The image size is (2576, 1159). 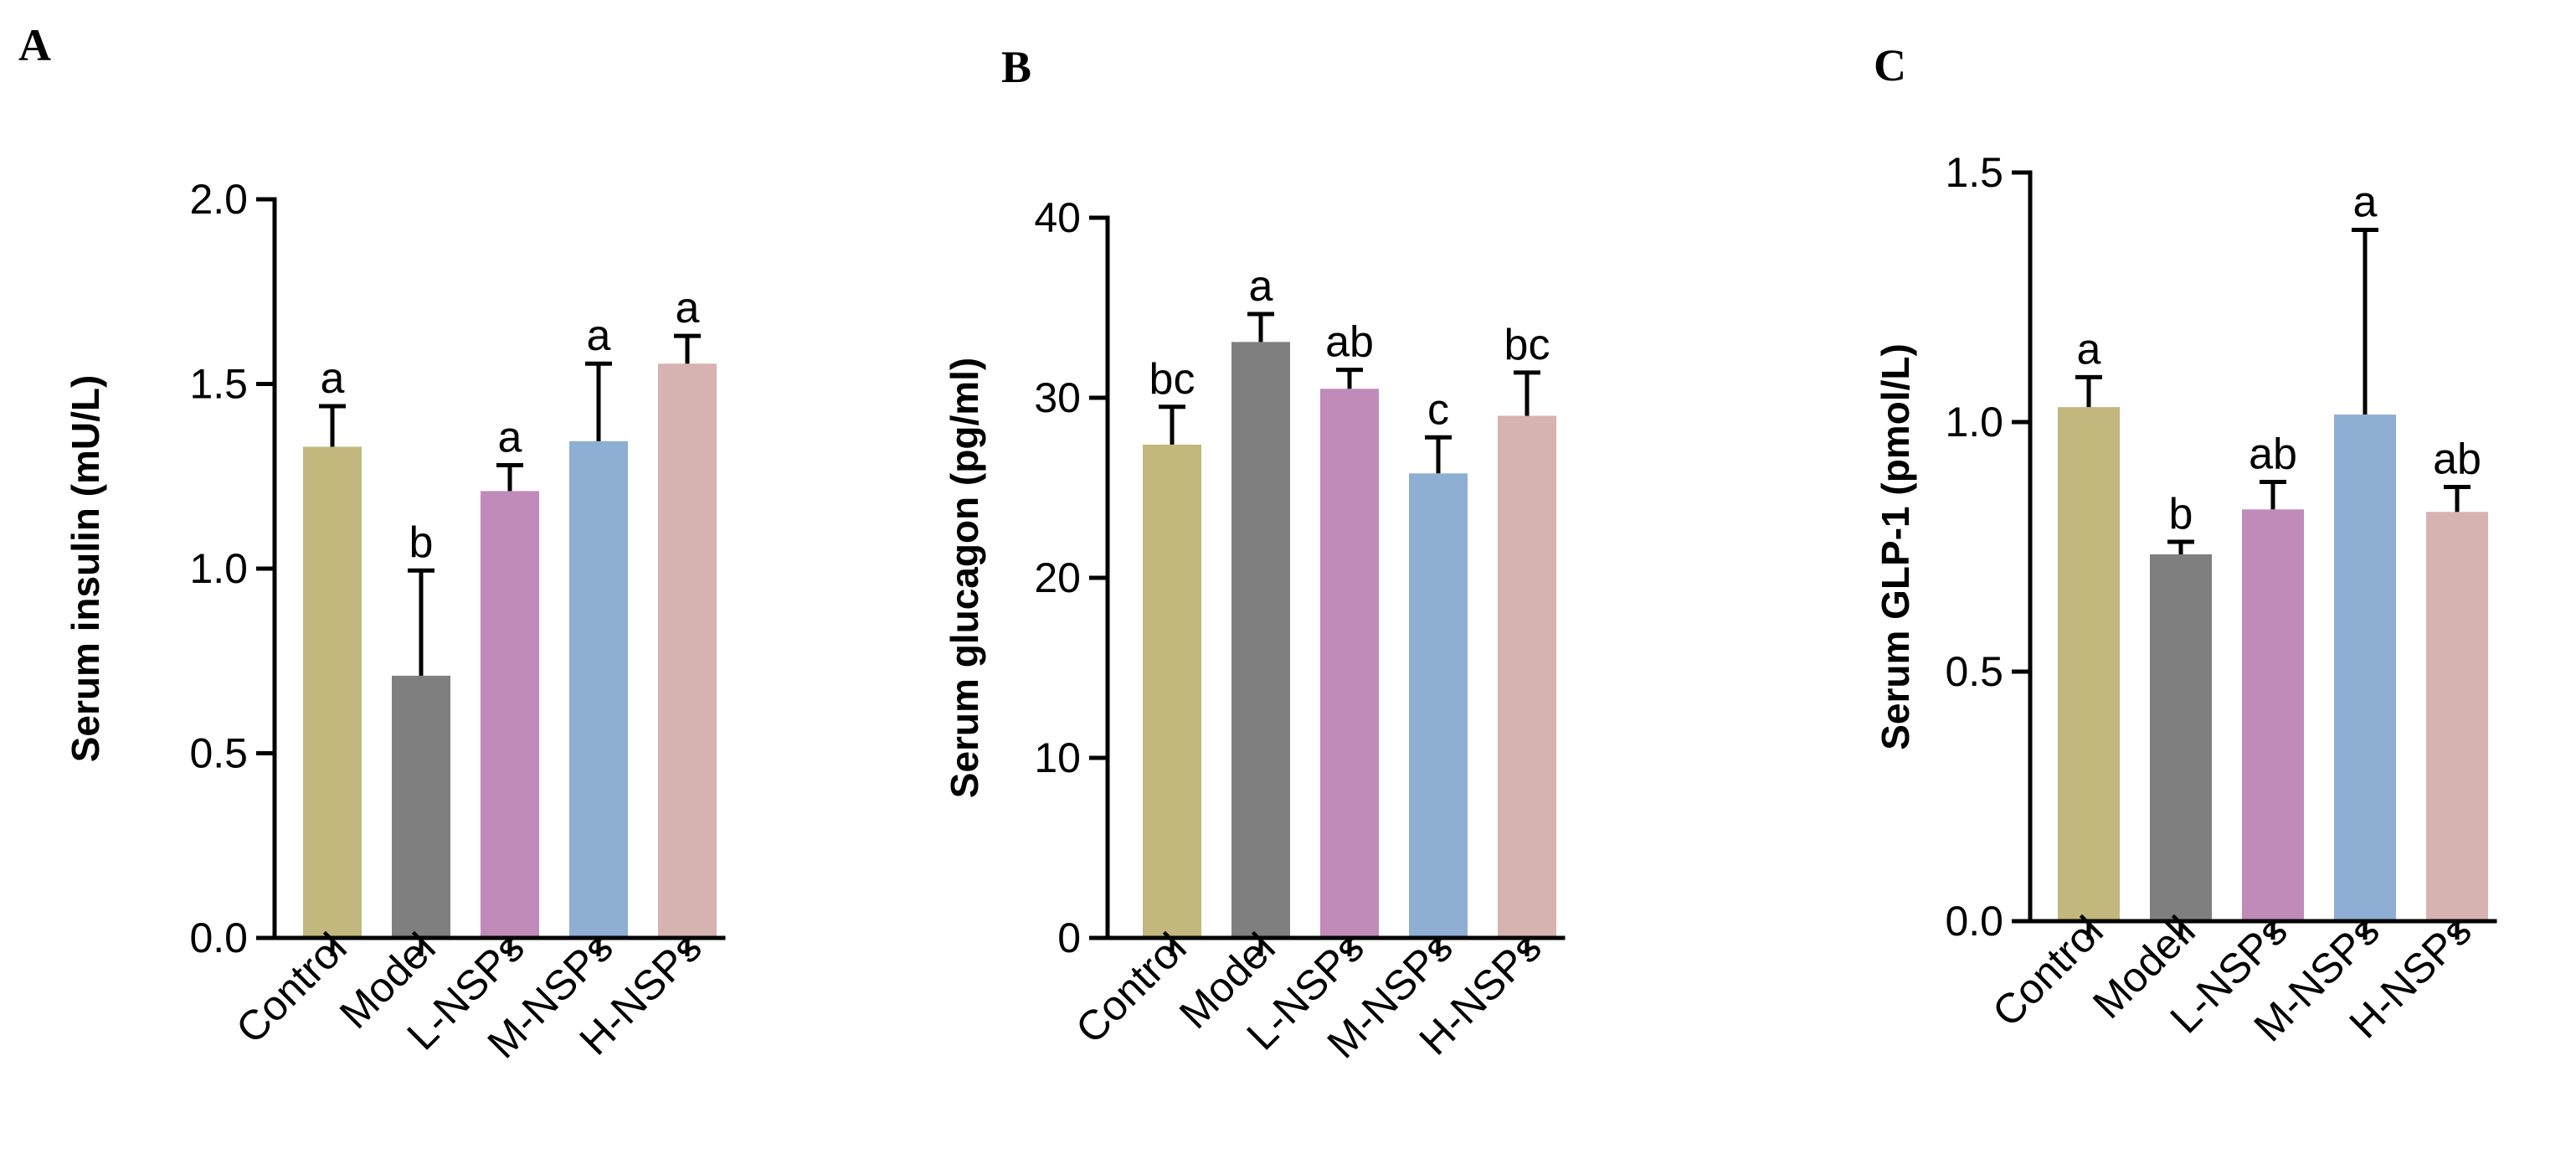 I want to click on panel-a-error-bar-control, so click(x=333, y=425).